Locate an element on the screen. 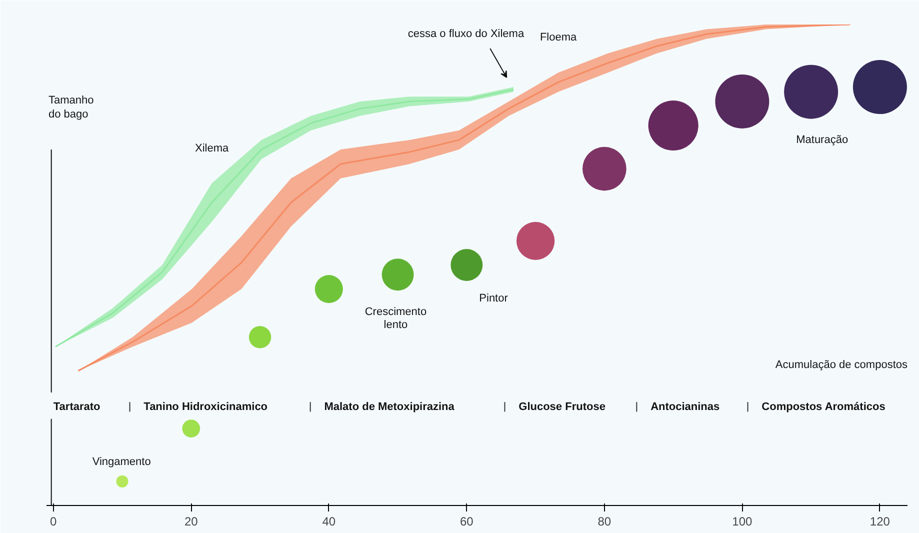 Image resolution: width=919 pixels, height=533 pixels. x-tick-label: 120 is located at coordinates (880, 521).